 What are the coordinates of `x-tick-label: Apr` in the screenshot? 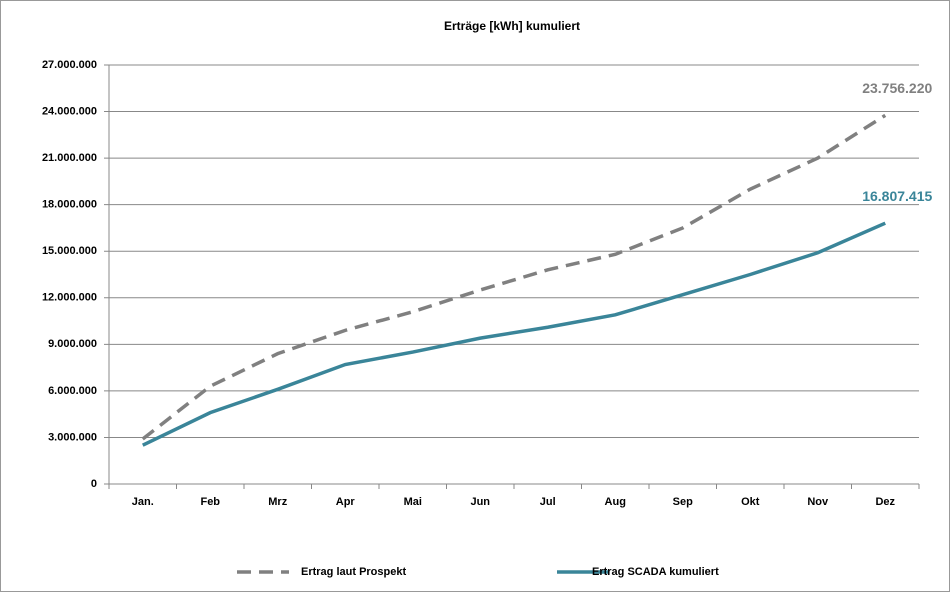 It's located at (346, 502).